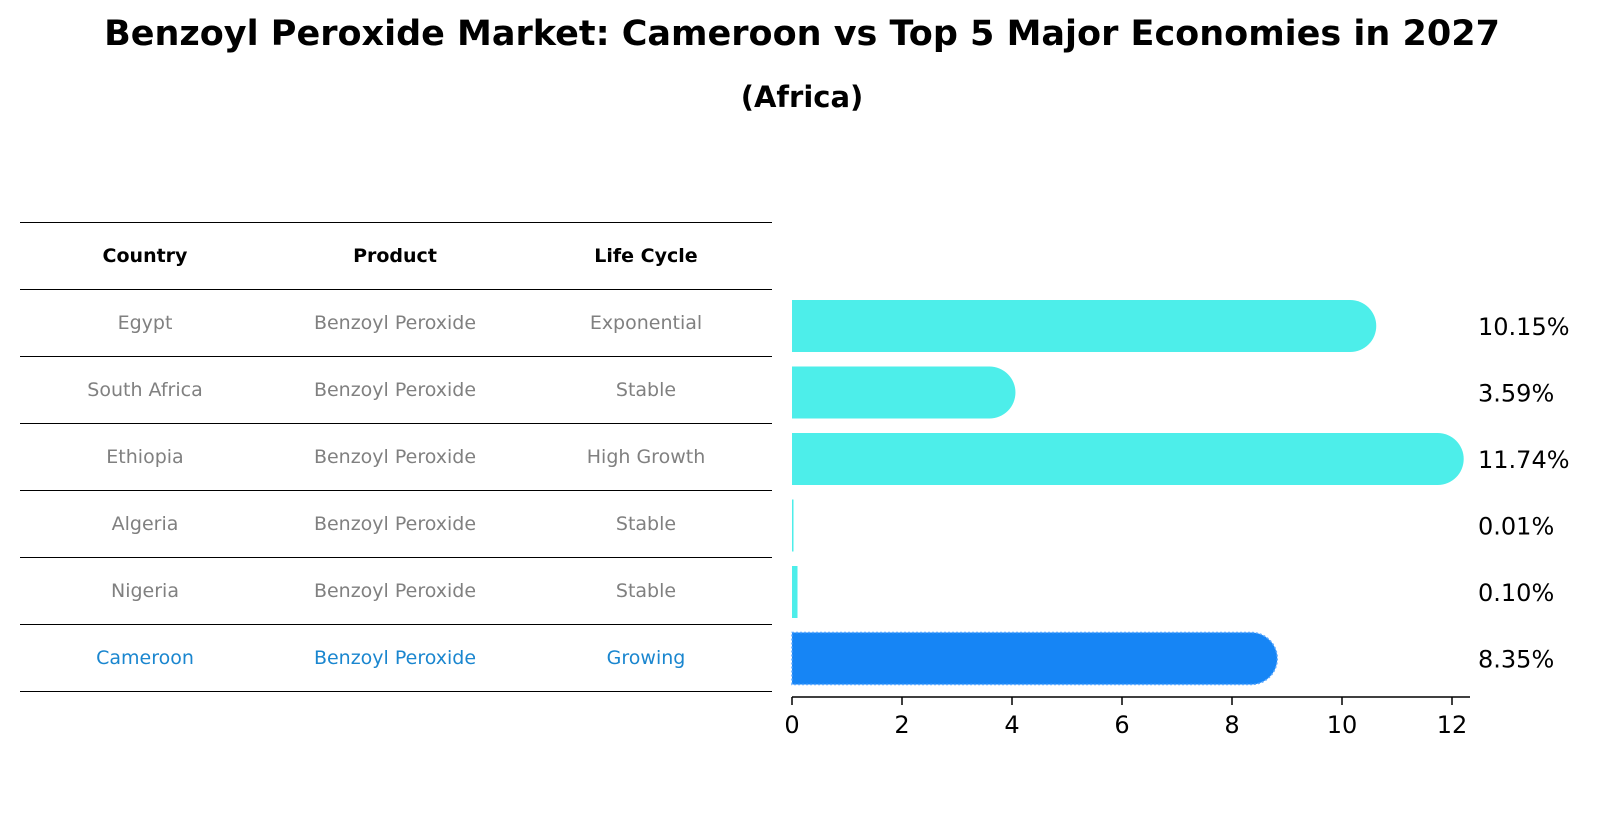  What do you see at coordinates (646, 658) in the screenshot?
I see `life-cycle-cell: Growing` at bounding box center [646, 658].